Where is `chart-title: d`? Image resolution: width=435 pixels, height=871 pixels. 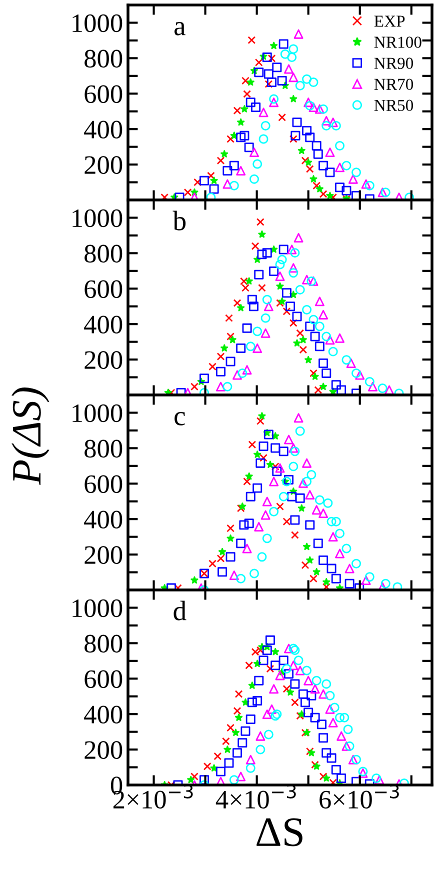 chart-title: d is located at coordinates (180, 610).